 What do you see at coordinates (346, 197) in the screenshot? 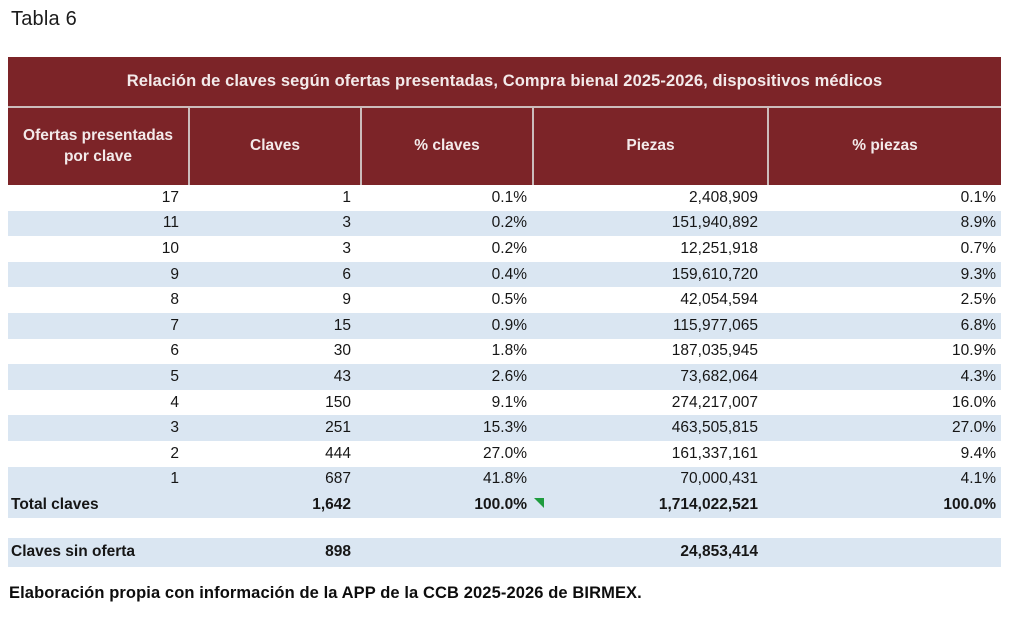
I see `cell-claves: 1` at bounding box center [346, 197].